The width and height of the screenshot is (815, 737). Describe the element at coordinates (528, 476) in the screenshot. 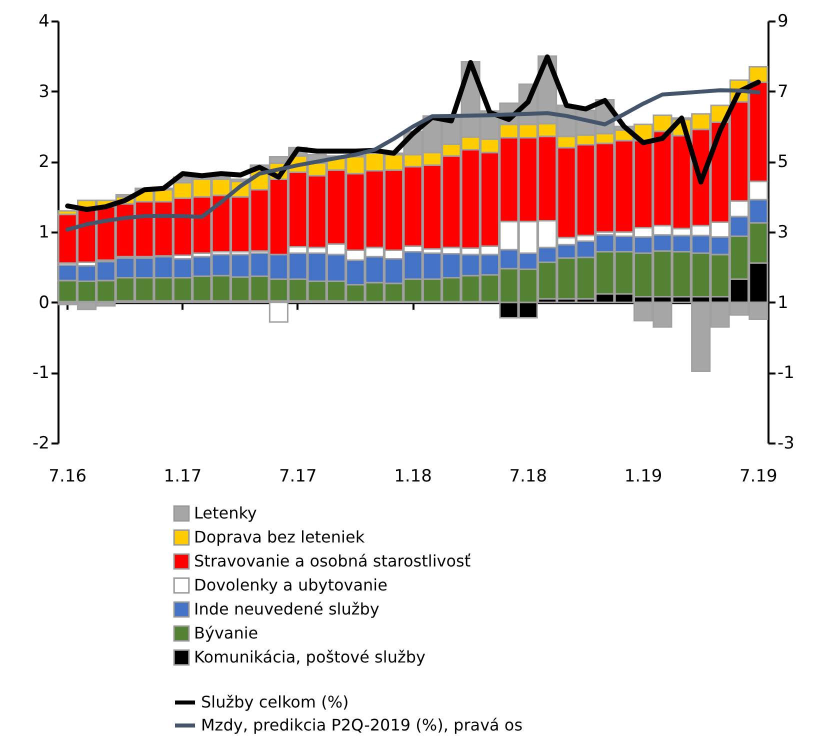

I see `x-tick-label: 7.18` at that location.